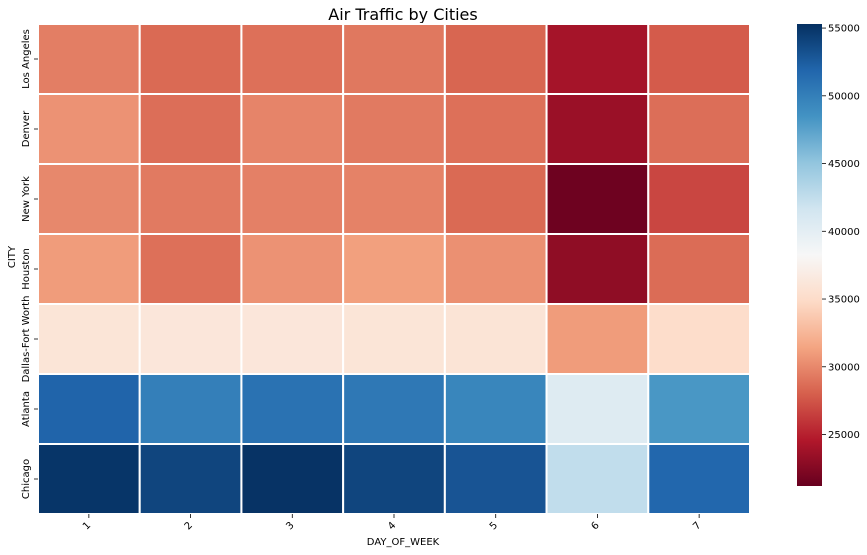 The width and height of the screenshot is (867, 555). What do you see at coordinates (809, 255) in the screenshot?
I see `colorbar` at bounding box center [809, 255].